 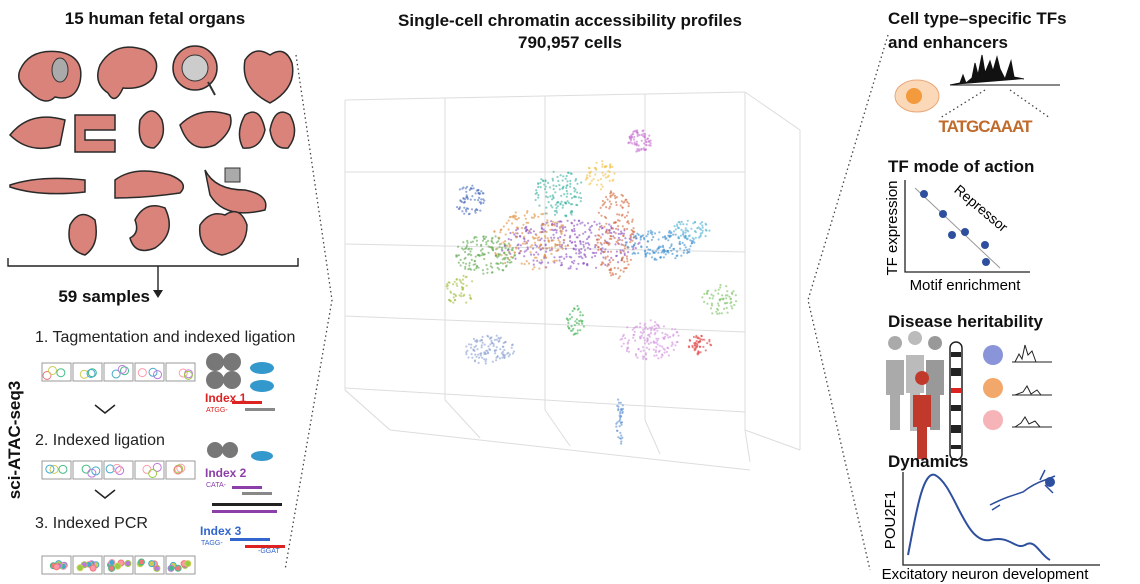 What do you see at coordinates (165, 337) in the screenshot?
I see `step-label: 1. Tagmentation and indexed ligation` at bounding box center [165, 337].